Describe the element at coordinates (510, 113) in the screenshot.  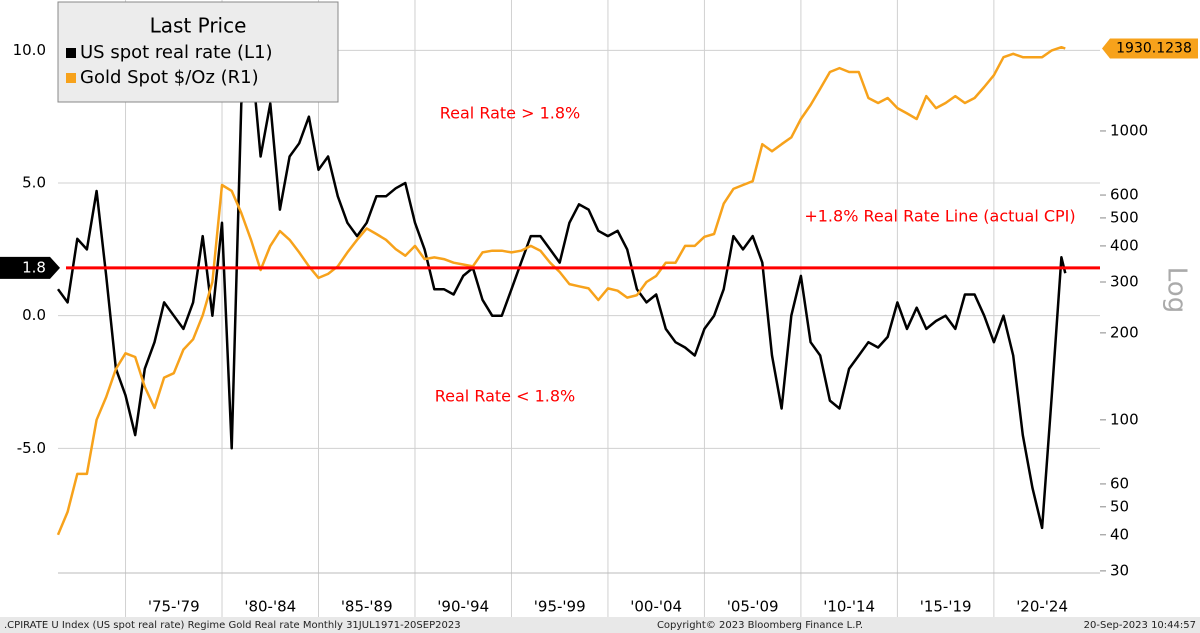
I see `annotation: Real Rate > 1.8%` at that location.